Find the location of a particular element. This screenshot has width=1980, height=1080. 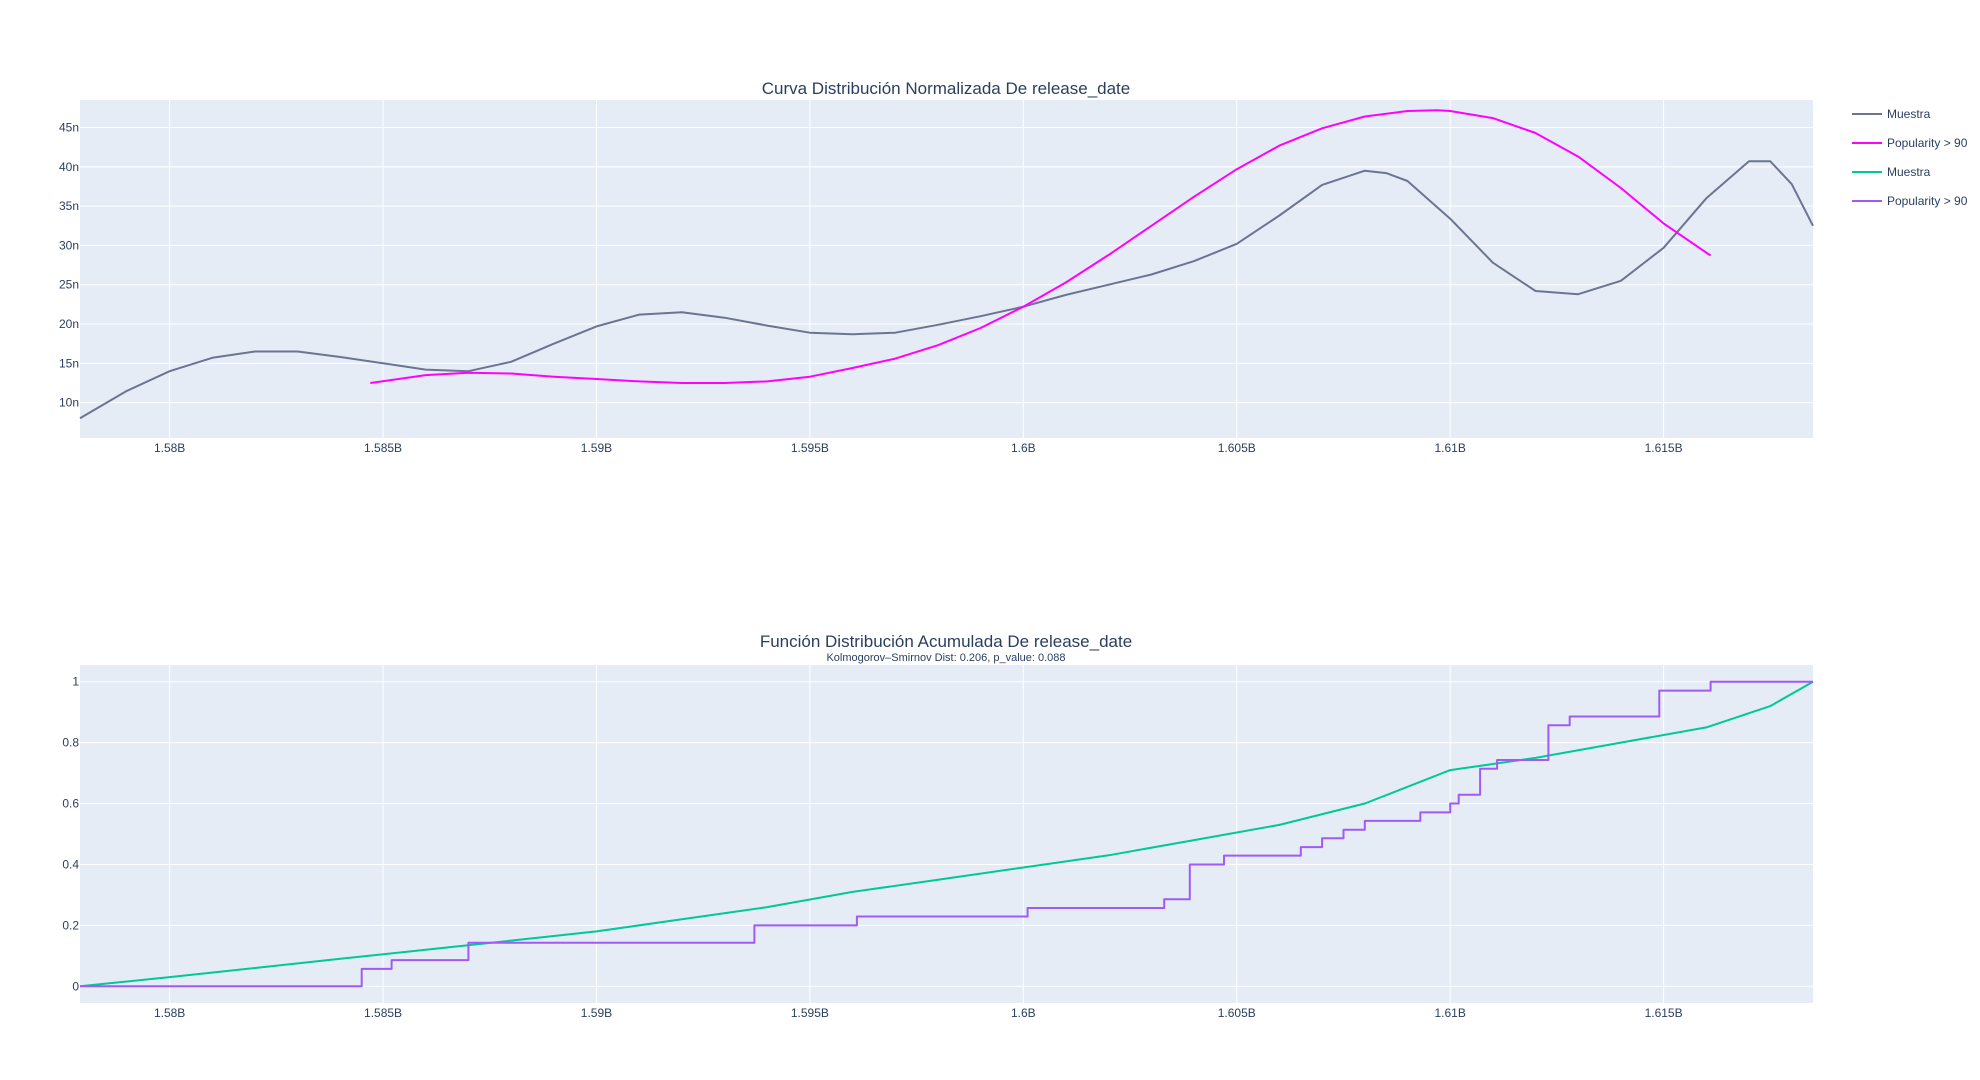

pdf-y-axis: 10n 15n 20n 25n 30n 35n 40n 45n is located at coordinates (69, 265).